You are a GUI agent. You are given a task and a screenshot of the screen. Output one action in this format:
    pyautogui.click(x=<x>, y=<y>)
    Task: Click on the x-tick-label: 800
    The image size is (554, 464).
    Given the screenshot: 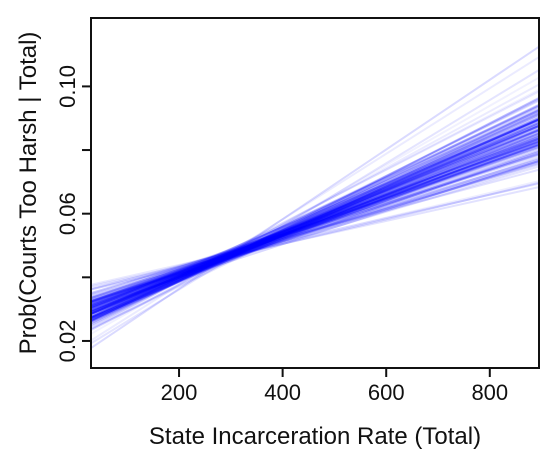 What is the action you would take?
    pyautogui.click(x=489, y=392)
    